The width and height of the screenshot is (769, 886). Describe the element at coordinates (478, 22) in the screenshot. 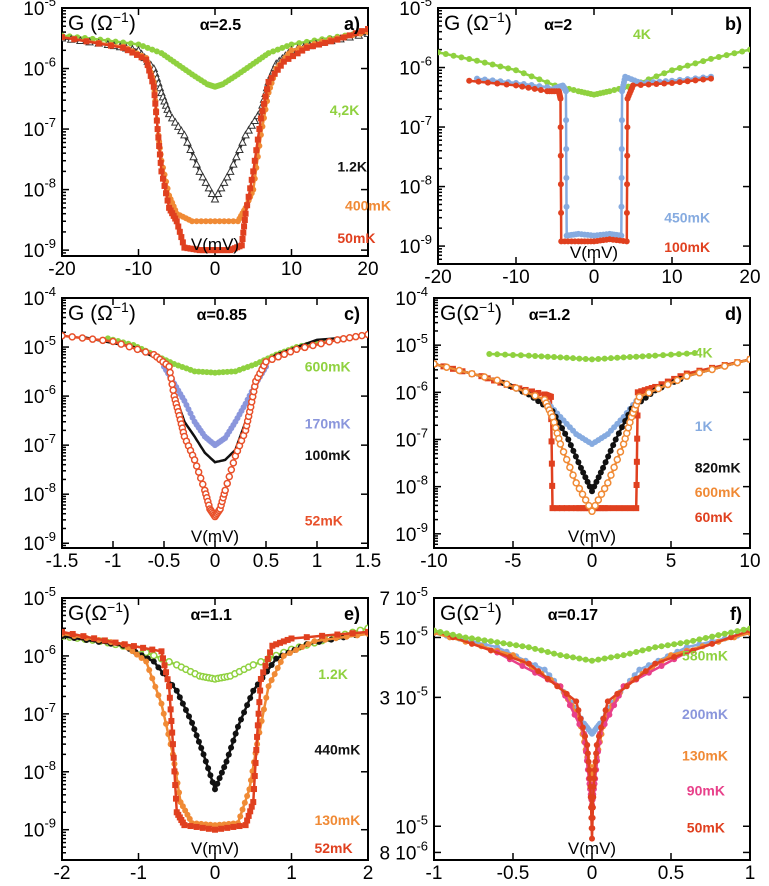

I see `y-axis-label: G (Ω−1)` at that location.